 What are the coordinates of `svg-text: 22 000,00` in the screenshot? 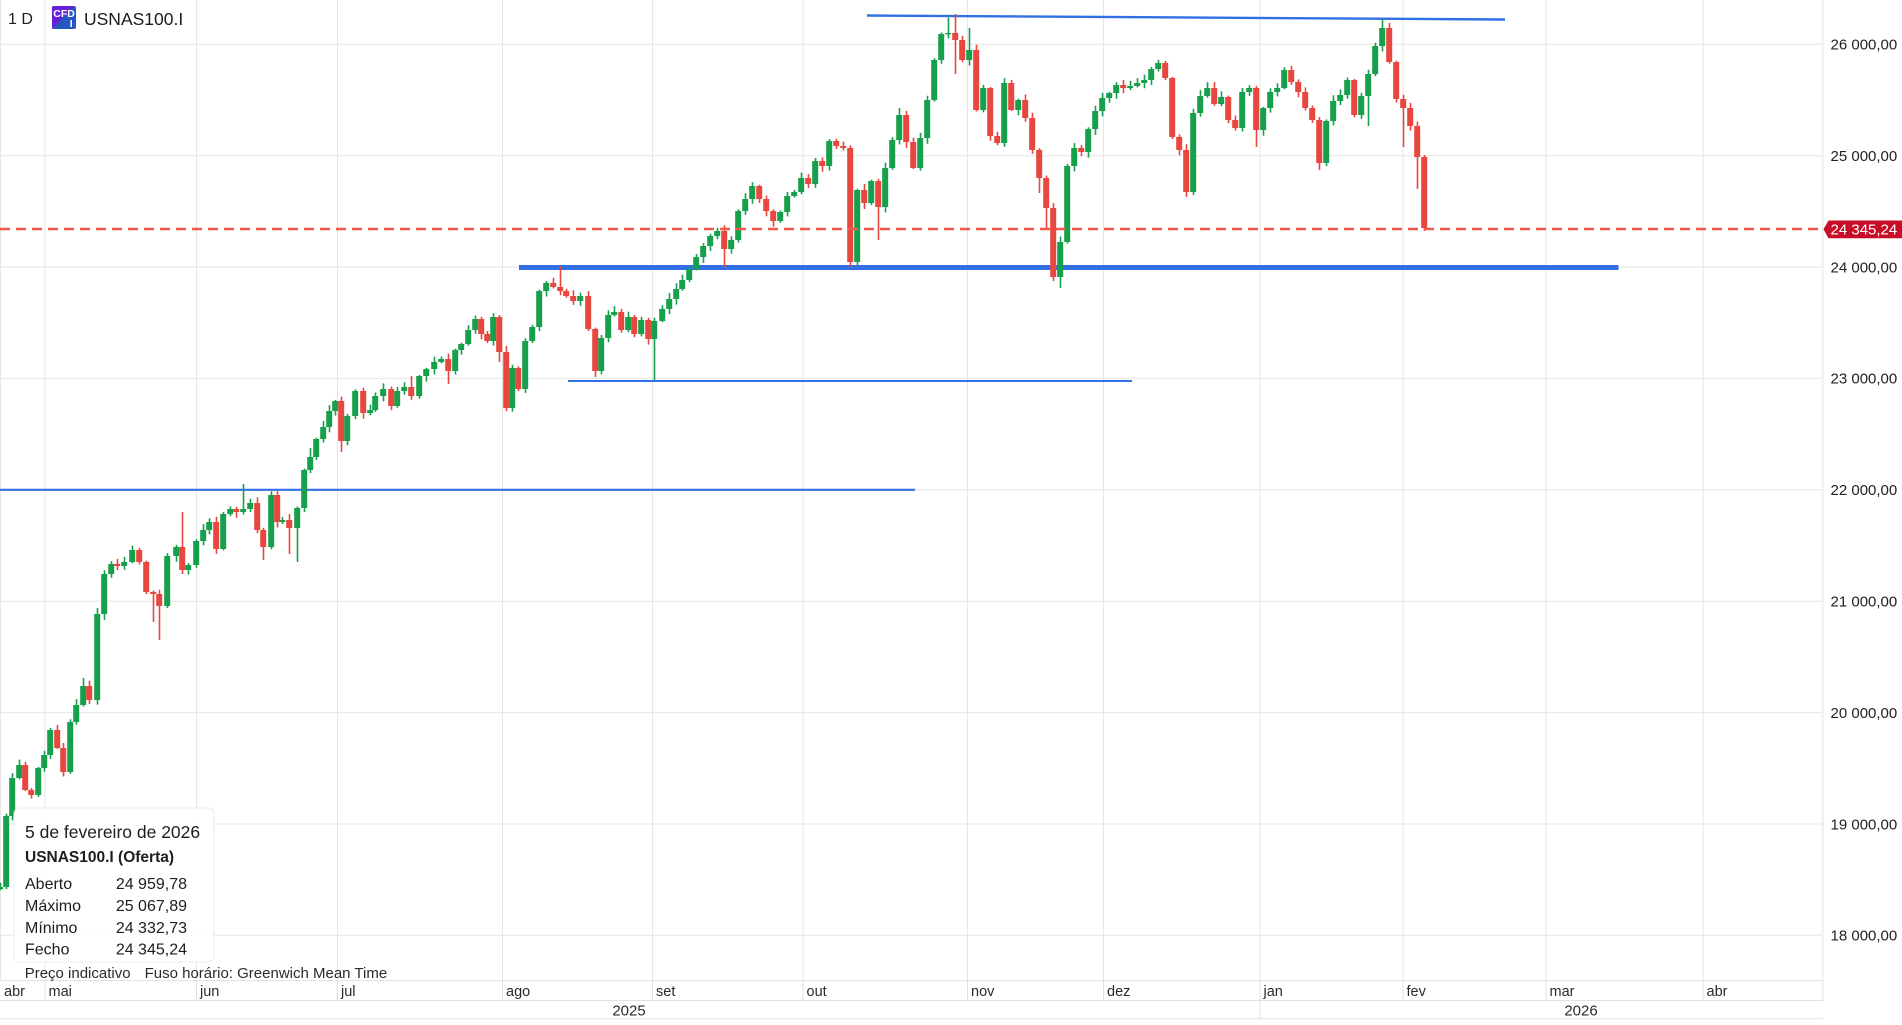 It's located at (1864, 490).